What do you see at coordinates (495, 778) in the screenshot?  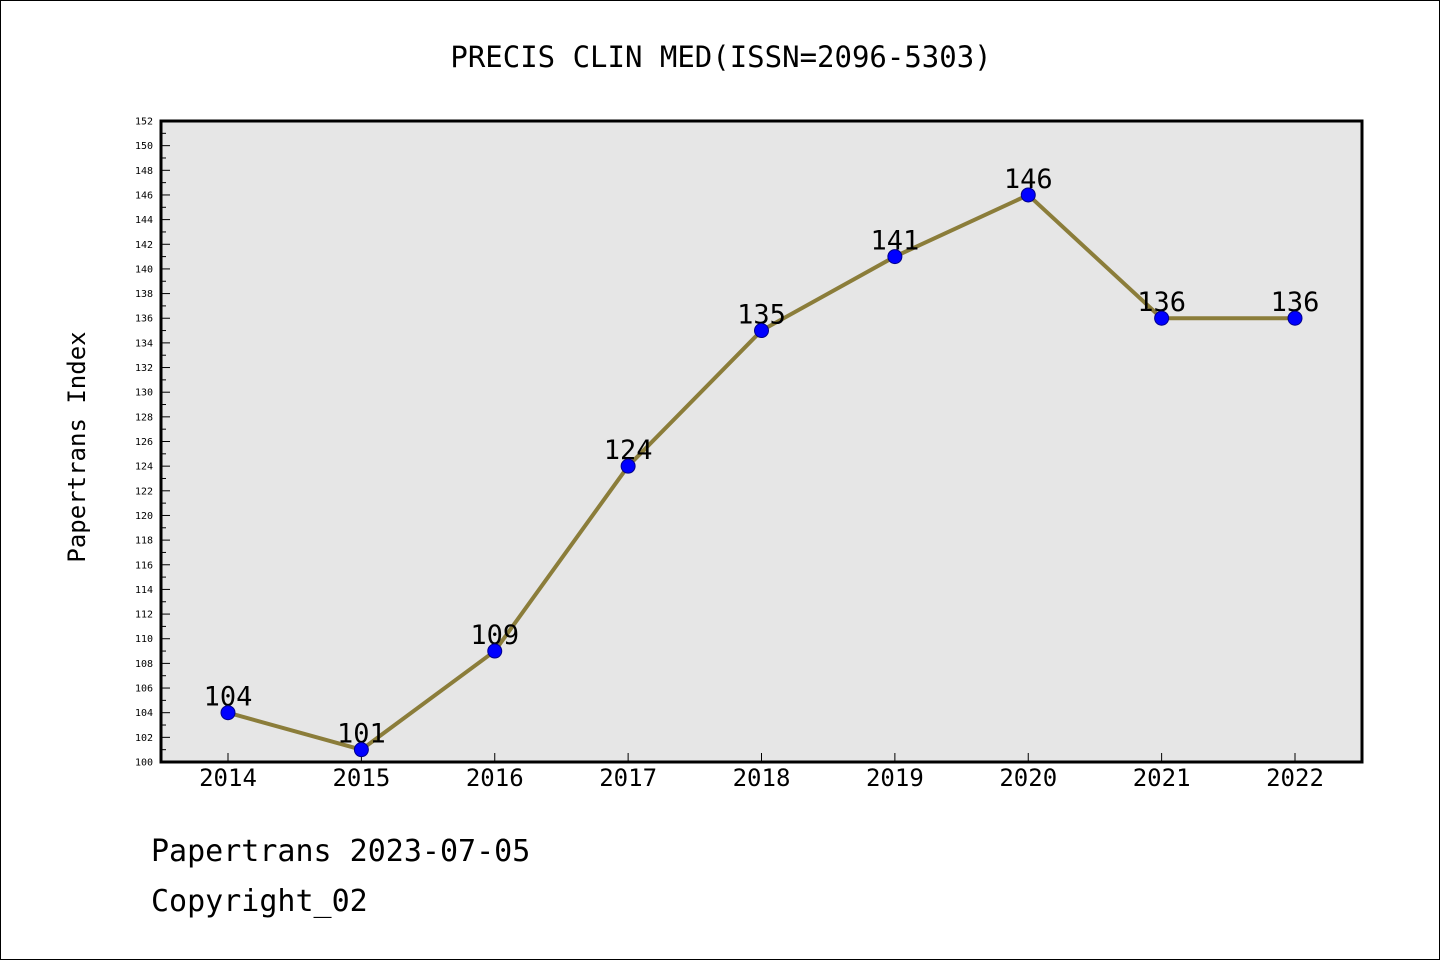 I see `x-tick-label: 2016` at bounding box center [495, 778].